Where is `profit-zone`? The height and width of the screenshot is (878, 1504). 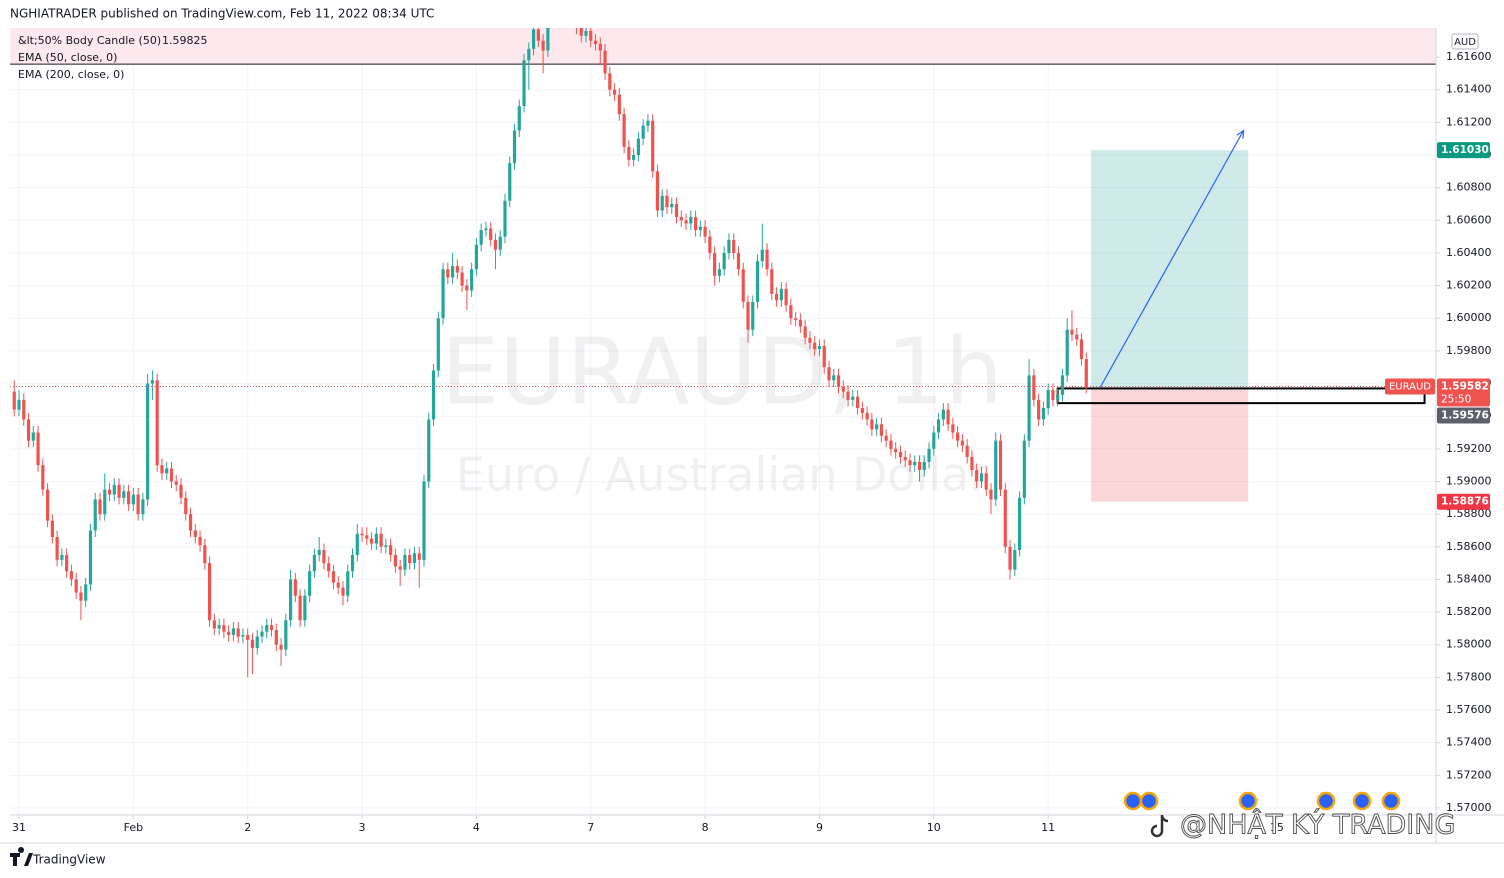 profit-zone is located at coordinates (1170, 269).